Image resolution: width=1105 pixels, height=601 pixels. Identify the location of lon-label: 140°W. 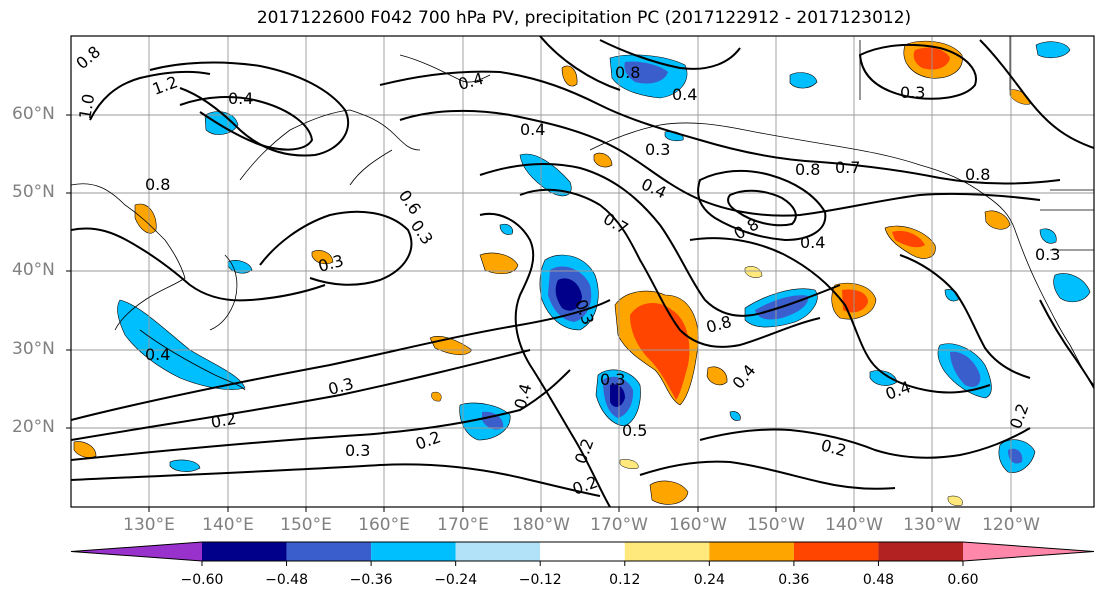
(854, 525).